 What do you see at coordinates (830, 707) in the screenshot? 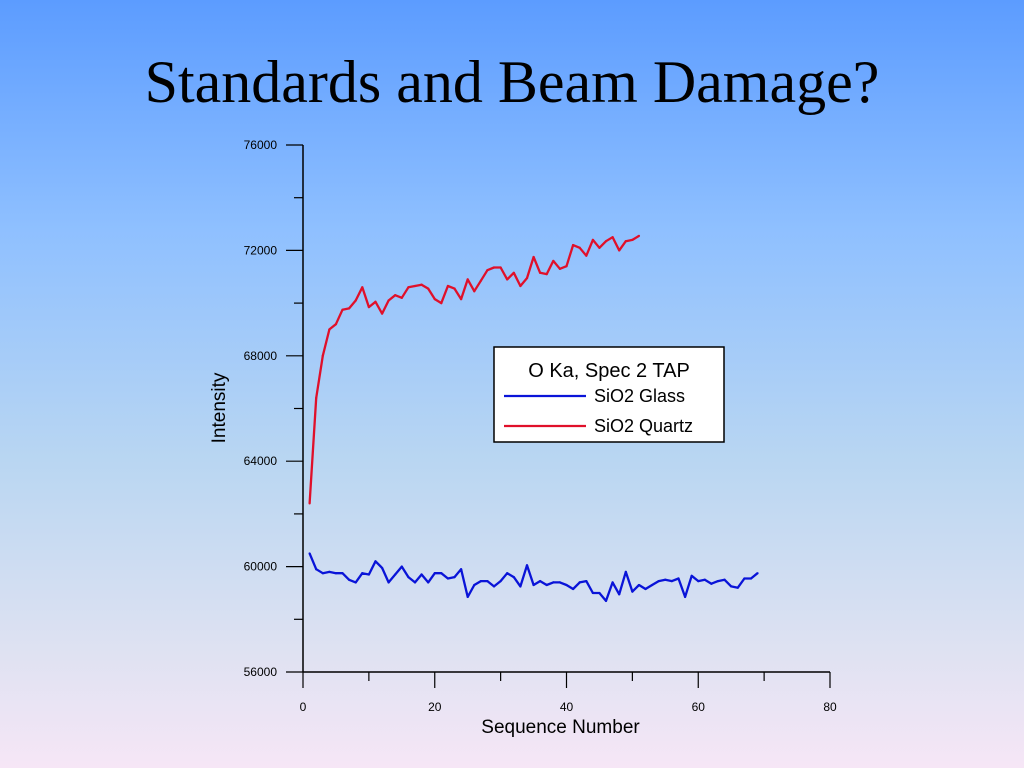
I see `x-tick-label: 80` at bounding box center [830, 707].